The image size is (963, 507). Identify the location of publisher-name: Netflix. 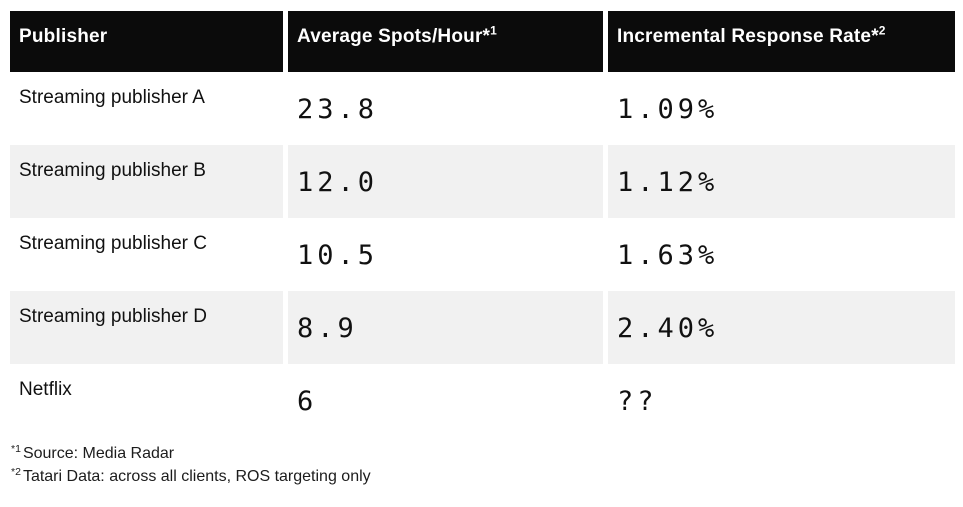
(45, 389).